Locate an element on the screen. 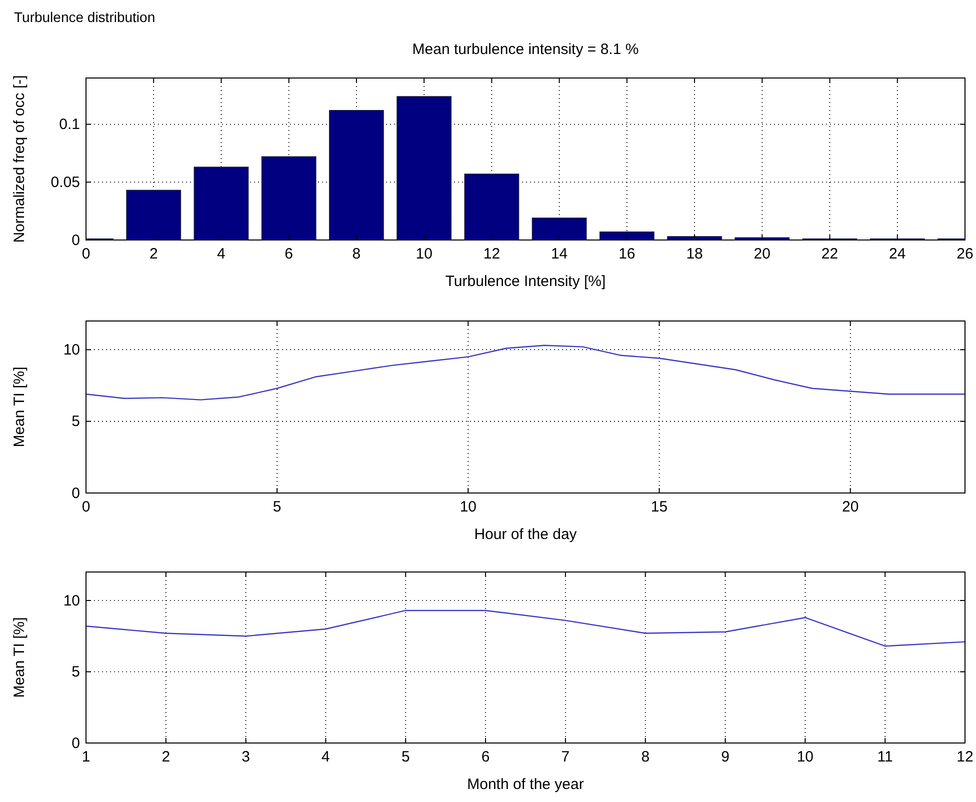 Image resolution: width=976 pixels, height=802 pixels. y-tick-label: 0.05 is located at coordinates (65, 182).